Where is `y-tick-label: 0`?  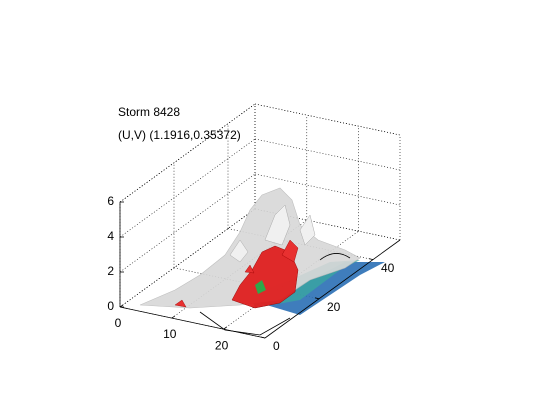 y-tick-label: 0 is located at coordinates (276, 346).